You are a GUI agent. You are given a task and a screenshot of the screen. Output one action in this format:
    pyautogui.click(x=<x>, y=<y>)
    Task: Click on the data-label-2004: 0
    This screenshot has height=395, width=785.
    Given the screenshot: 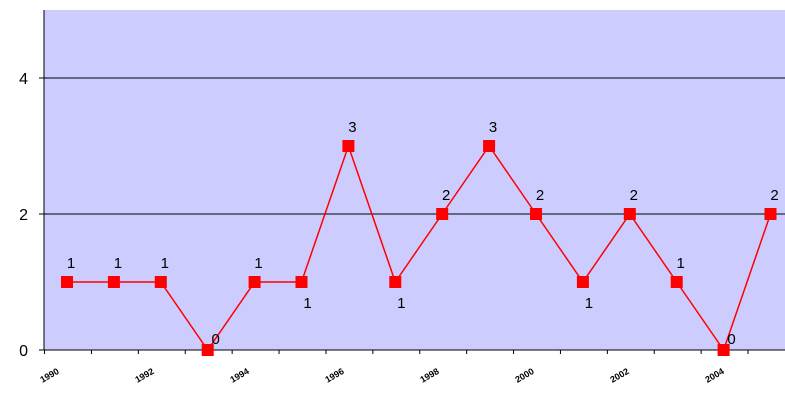 What is the action you would take?
    pyautogui.click(x=731, y=339)
    